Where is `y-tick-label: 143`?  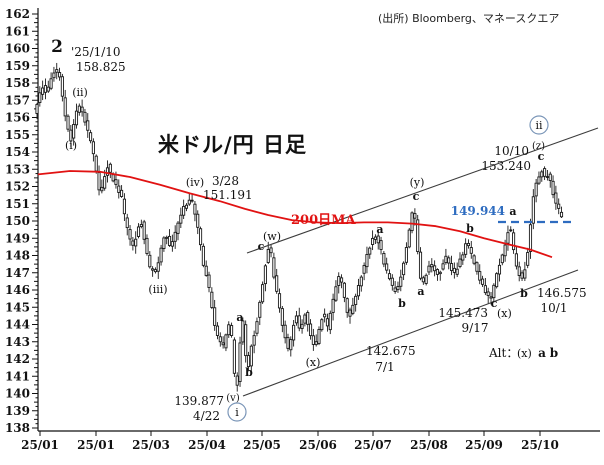
y-tick-label: 143 is located at coordinates (17, 342).